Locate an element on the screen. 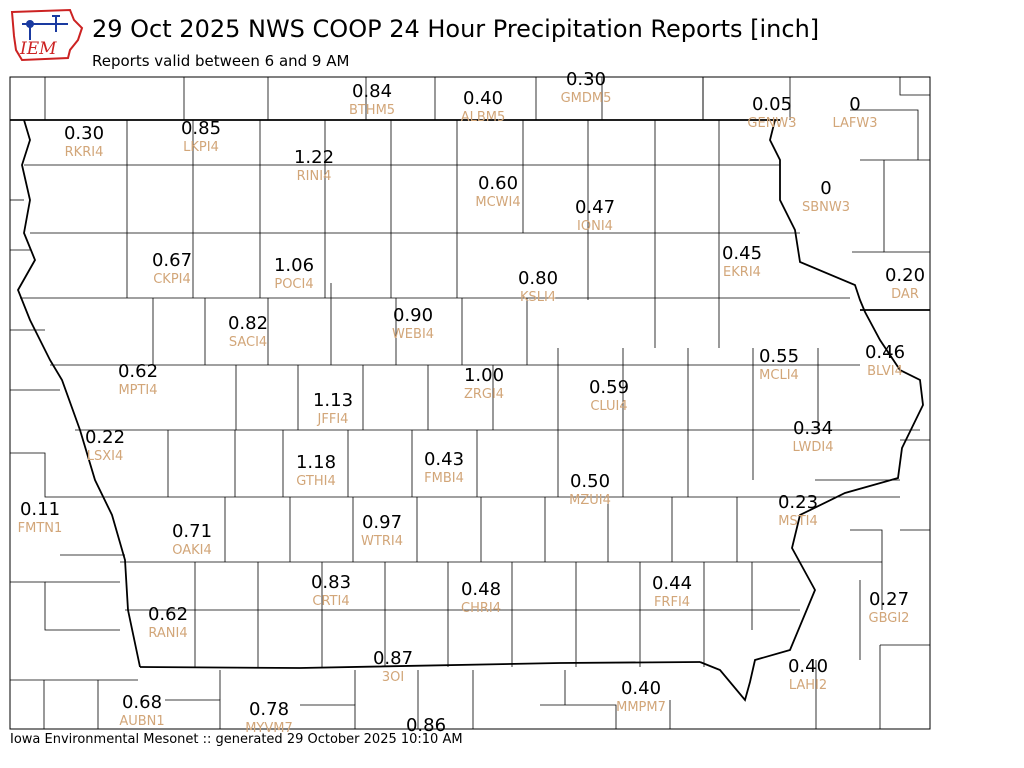 The width and height of the screenshot is (1024, 768). station-id: ALBM5 is located at coordinates (483, 117).